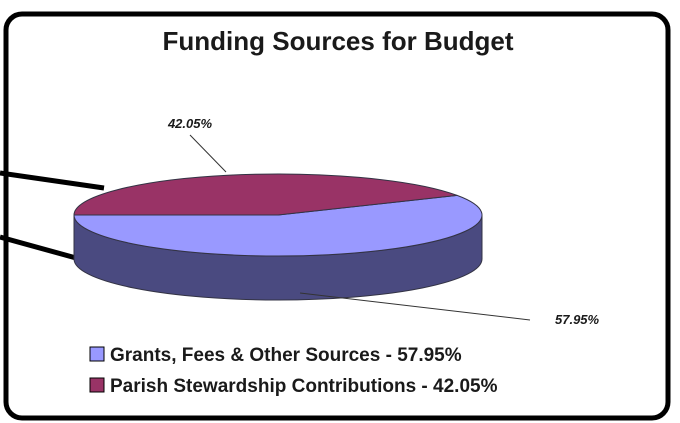 The height and width of the screenshot is (423, 680). I want to click on pie-slice-grants, so click(278, 225).